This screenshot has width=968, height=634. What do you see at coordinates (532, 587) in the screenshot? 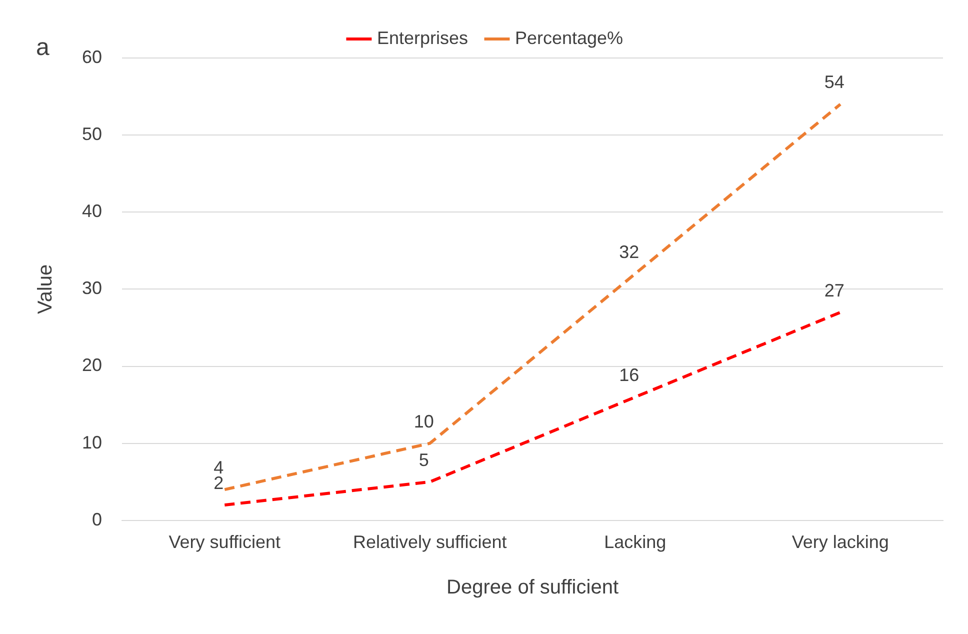
I see `x-axis-title: Degree of sufficient` at bounding box center [532, 587].